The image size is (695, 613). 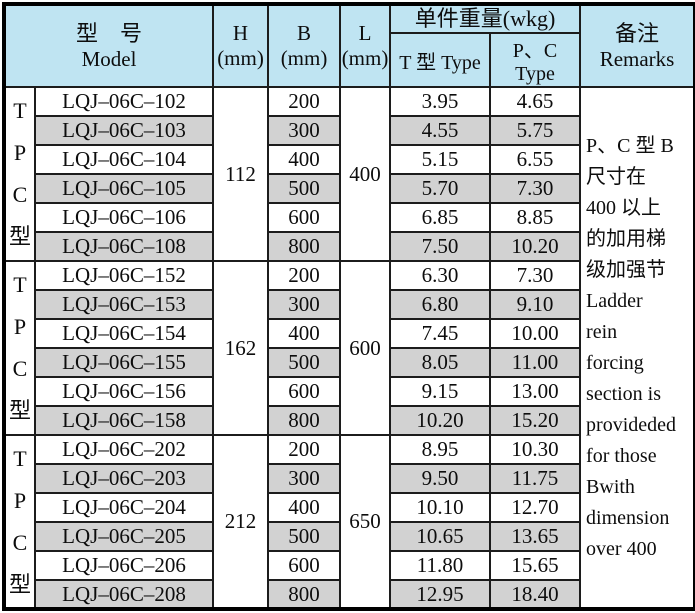 What do you see at coordinates (535, 333) in the screenshot?
I see `pc-weight-cell: 10.00` at bounding box center [535, 333].